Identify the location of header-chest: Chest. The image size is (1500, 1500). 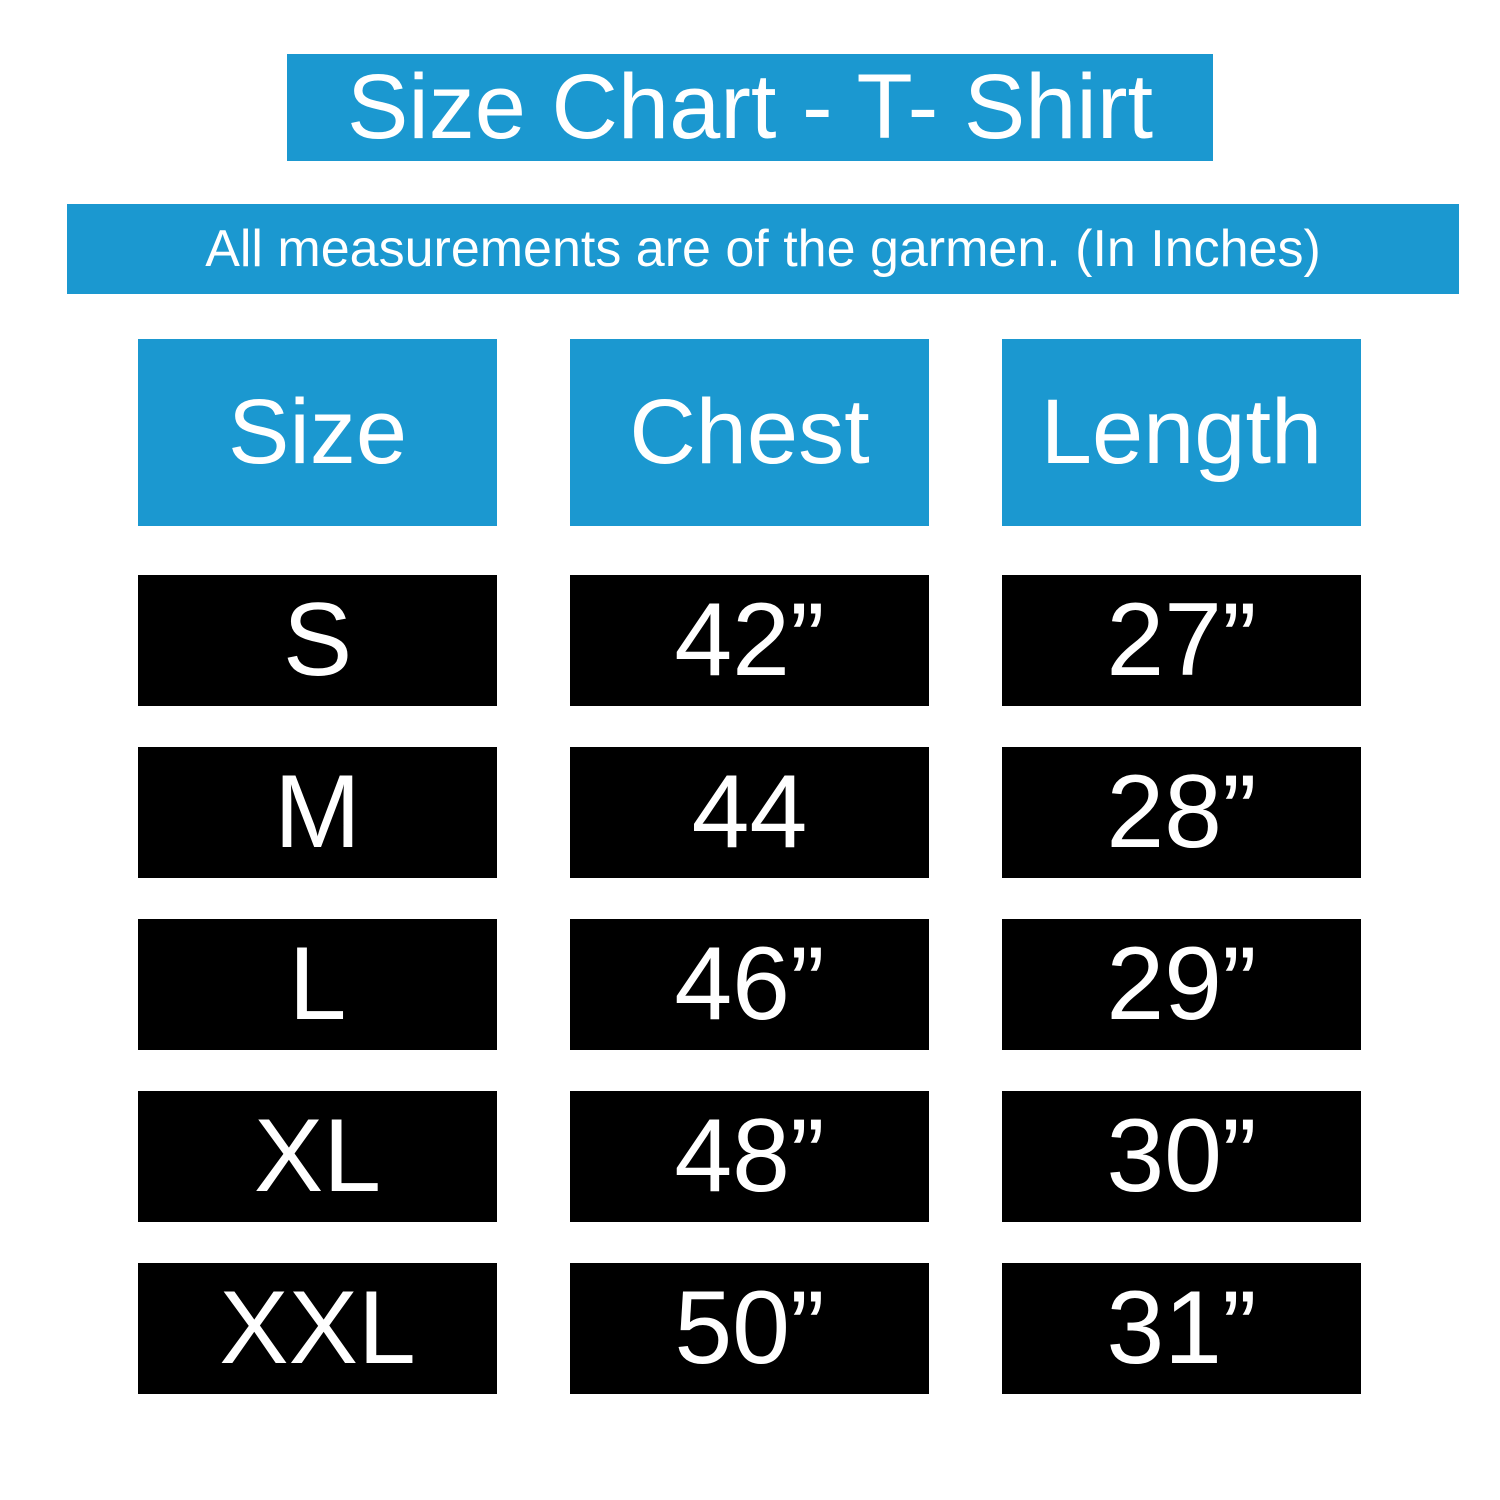
(749, 432).